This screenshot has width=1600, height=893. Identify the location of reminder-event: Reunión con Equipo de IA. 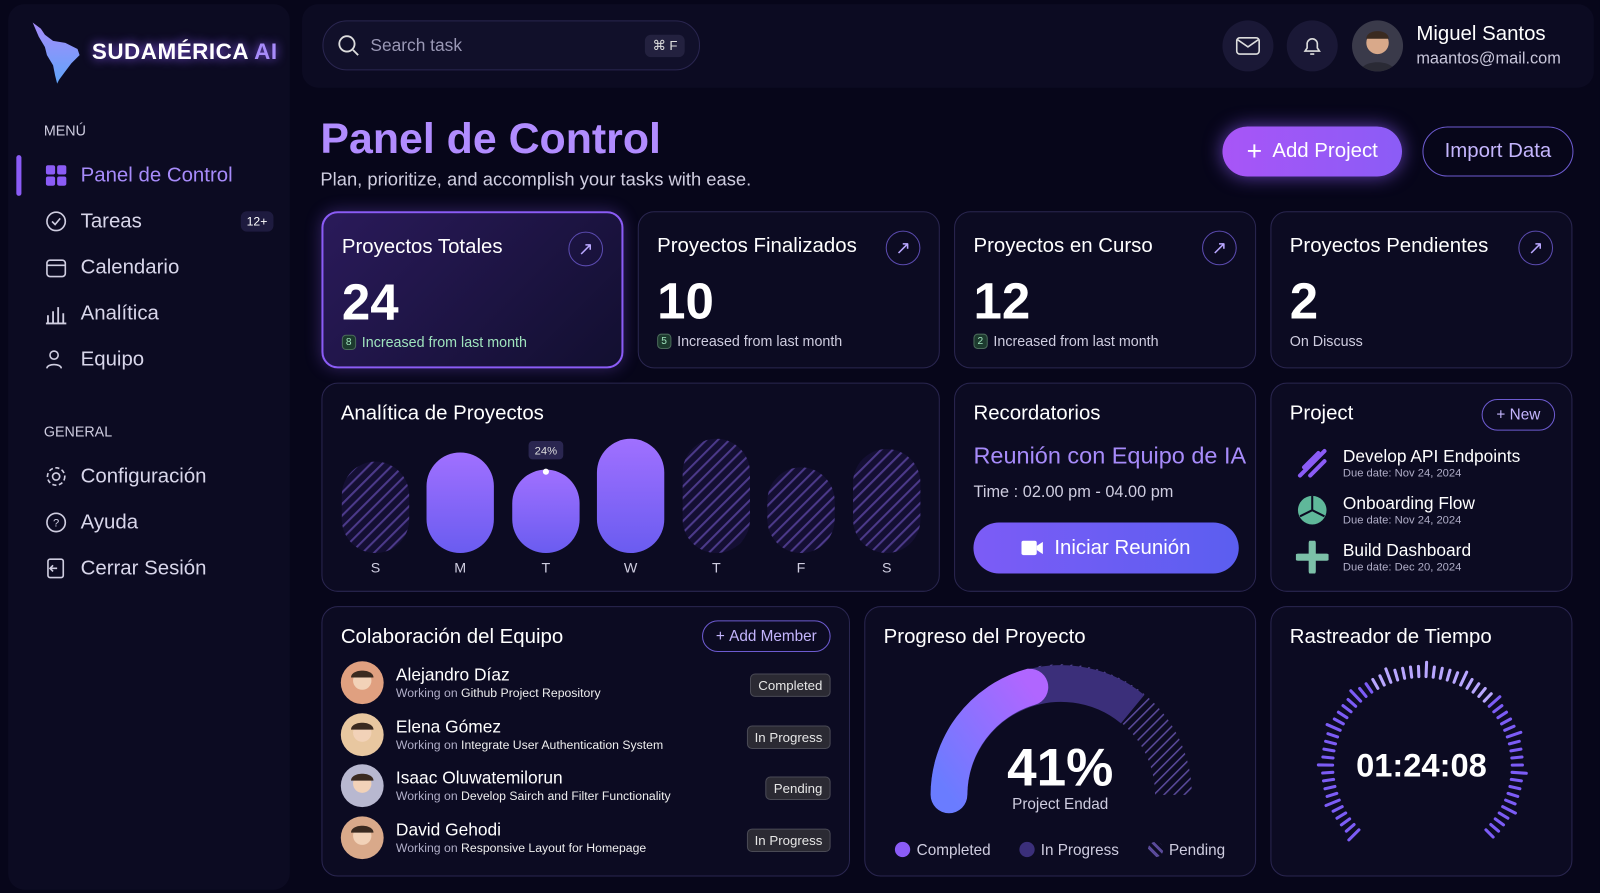
(1110, 455).